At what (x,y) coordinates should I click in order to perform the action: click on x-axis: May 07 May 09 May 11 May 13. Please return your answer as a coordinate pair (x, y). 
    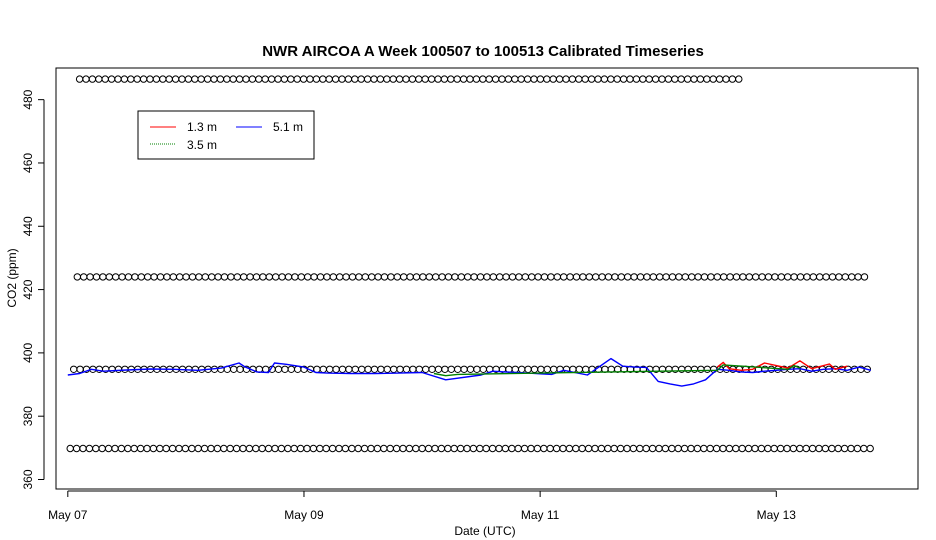
    Looking at the image, I should click on (422, 506).